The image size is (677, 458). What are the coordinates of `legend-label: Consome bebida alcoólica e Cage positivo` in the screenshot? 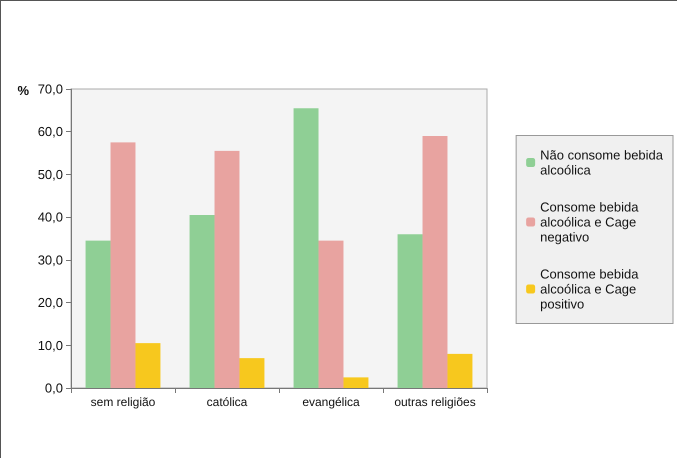 It's located at (590, 289).